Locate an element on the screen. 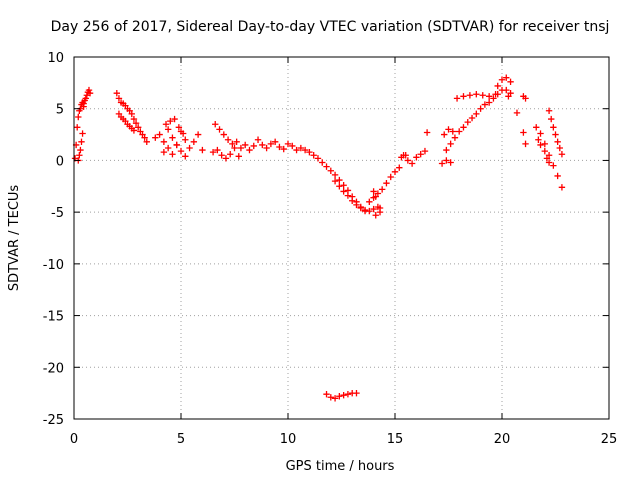 The height and width of the screenshot is (480, 640). series-arc-7h is located at coordinates (256, 137).